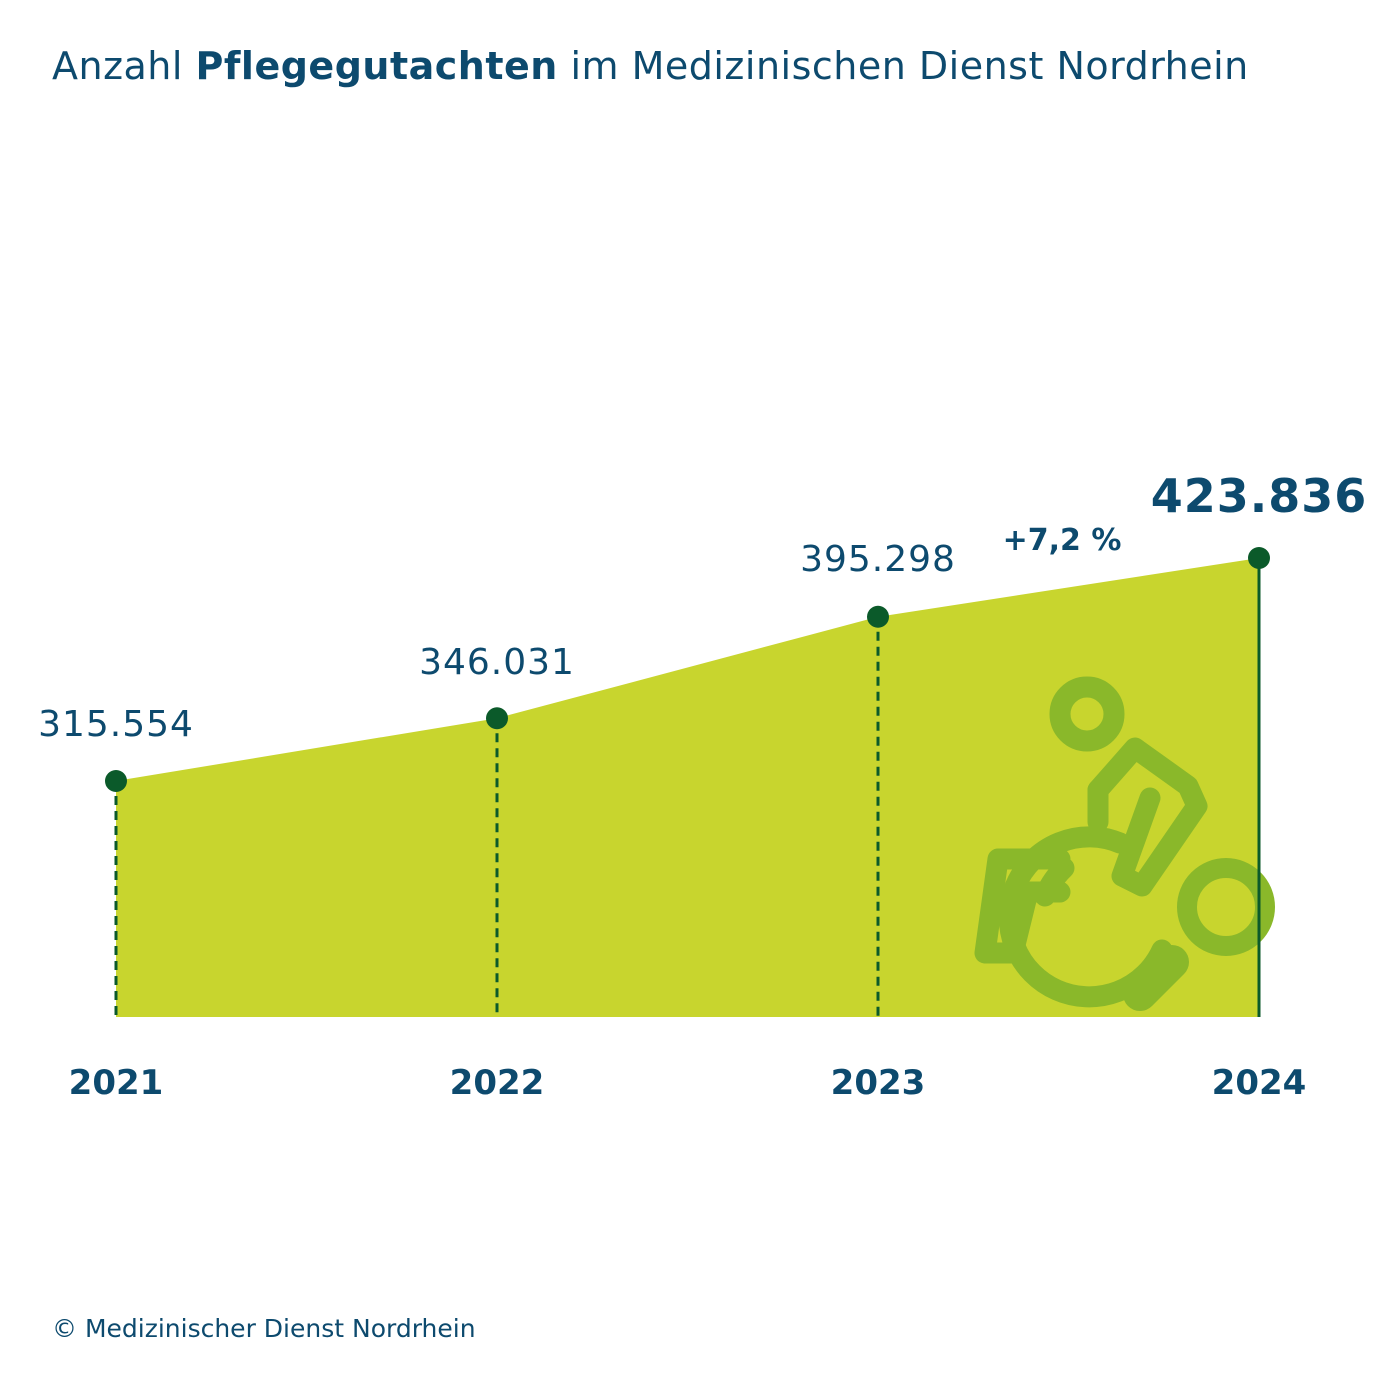 The image size is (1400, 1400). Describe the element at coordinates (116, 724) in the screenshot. I see `value-label-2021: 315.554` at that location.